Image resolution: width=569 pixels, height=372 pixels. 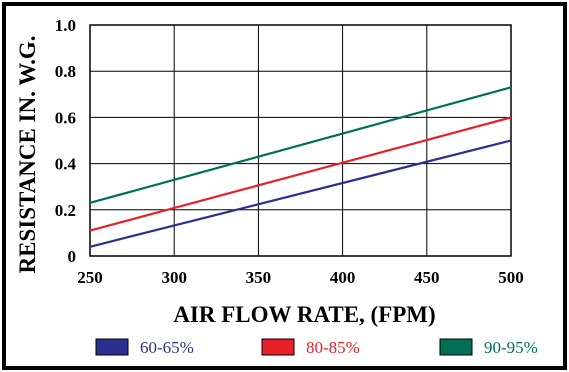 I want to click on legend-label: 80-85%, so click(x=333, y=347).